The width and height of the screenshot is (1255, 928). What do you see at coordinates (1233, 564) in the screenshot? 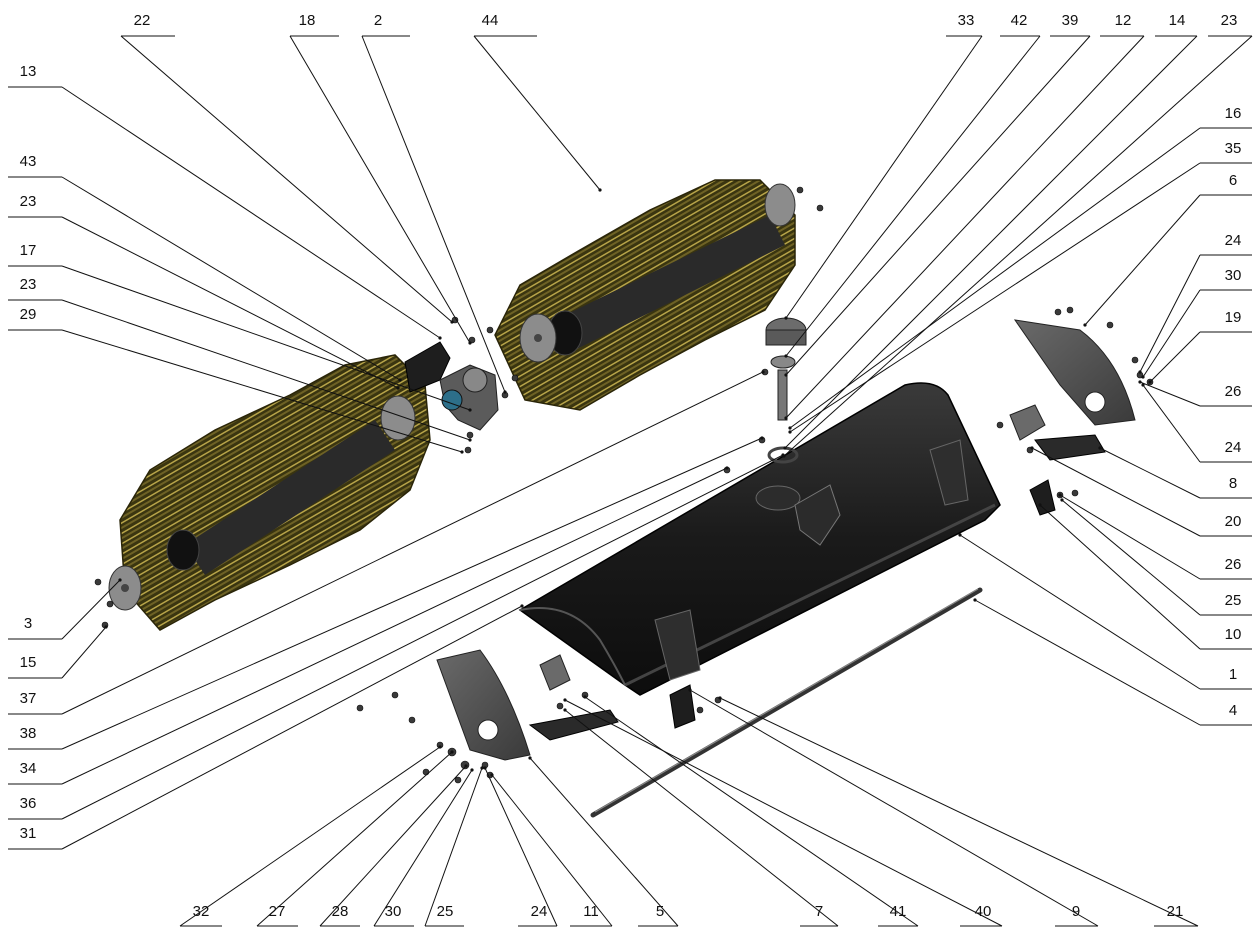
I see `callout-label: 26` at bounding box center [1233, 564].